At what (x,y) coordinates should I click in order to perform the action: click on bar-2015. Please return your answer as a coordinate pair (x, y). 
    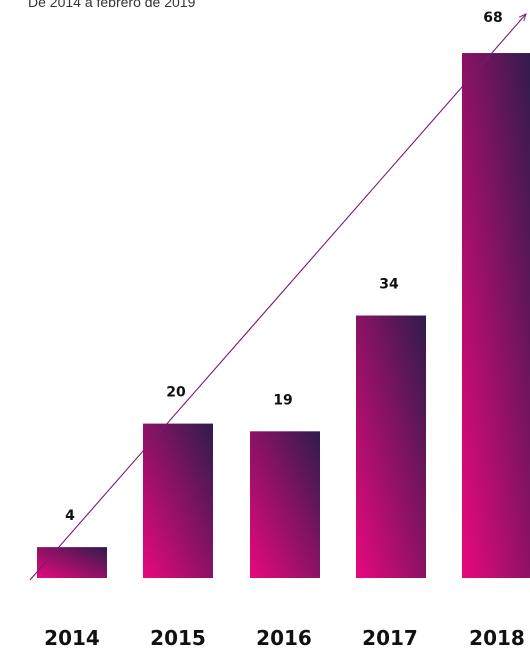
    Looking at the image, I should click on (178, 500).